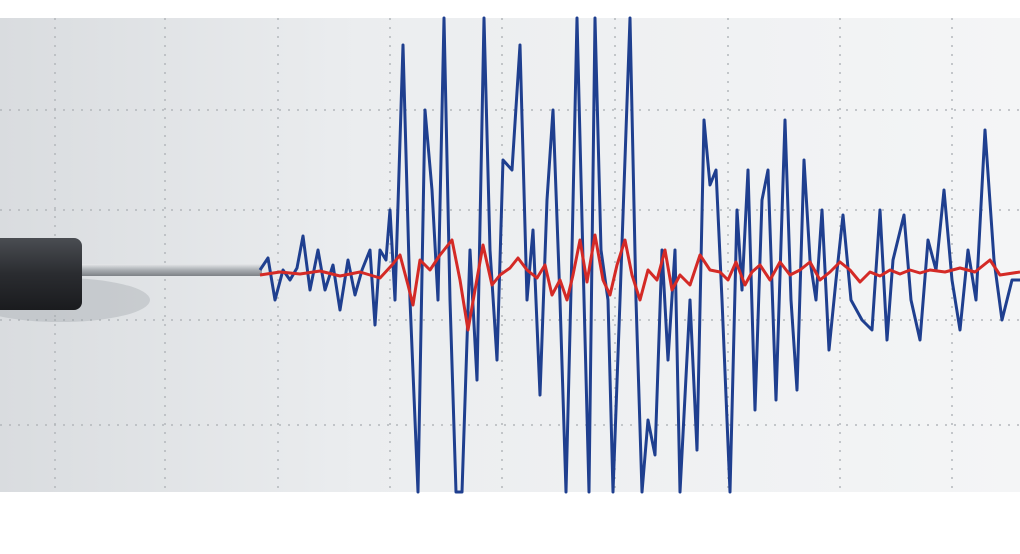  Describe the element at coordinates (171, 270) in the screenshot. I see `pen-arm` at that location.